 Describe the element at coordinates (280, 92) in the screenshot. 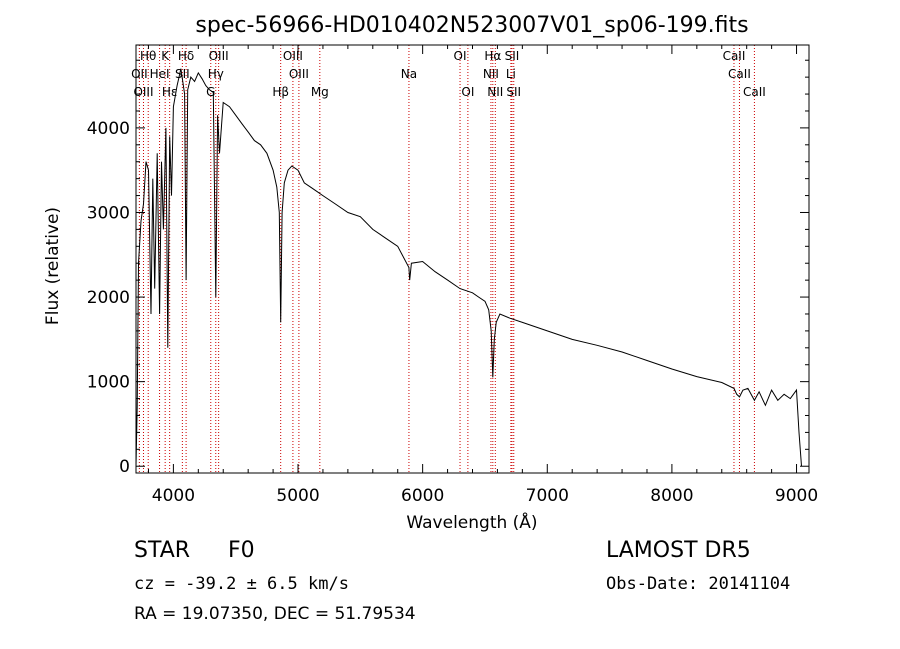

I see `line-label: Hβ` at that location.